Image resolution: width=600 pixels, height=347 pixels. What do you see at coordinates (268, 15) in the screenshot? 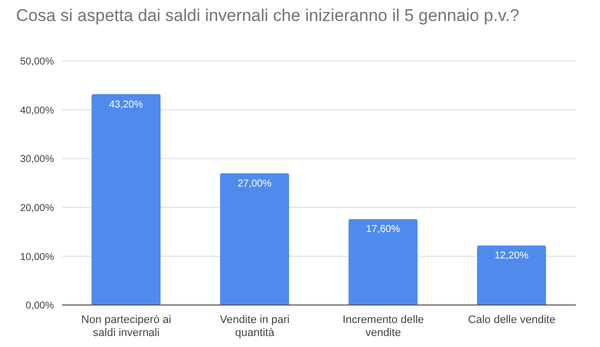
I see `chart-title: Cosa si aspetta dai saldi invernali che inizieranno il 5 gennaio p.v.?` at bounding box center [268, 15].